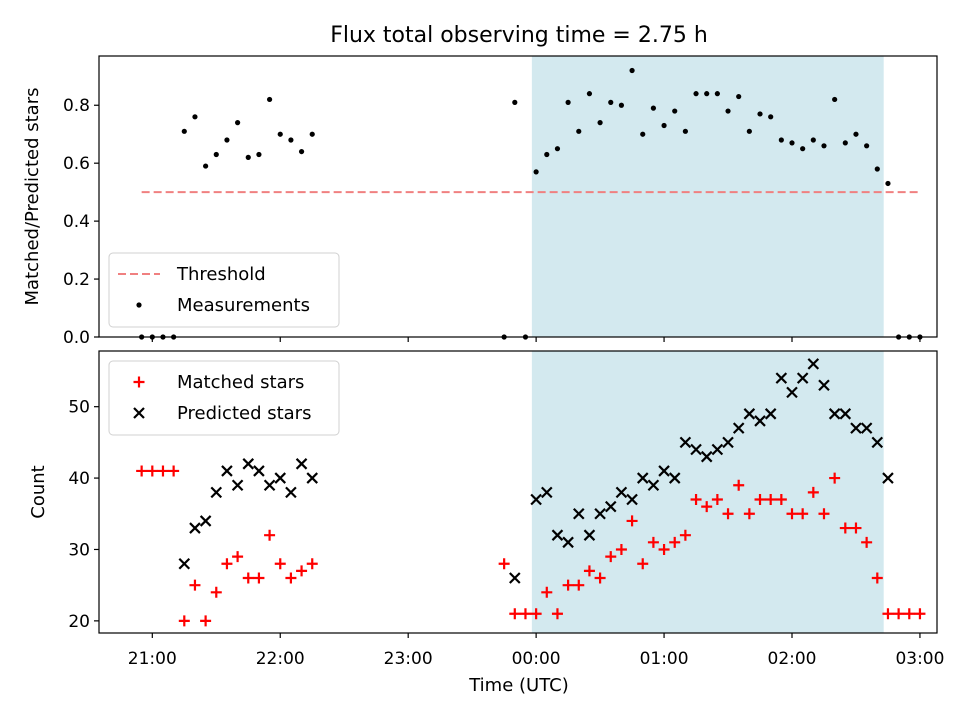 The image size is (960, 720). I want to click on y-tick-label: 0.8, so click(76, 106).